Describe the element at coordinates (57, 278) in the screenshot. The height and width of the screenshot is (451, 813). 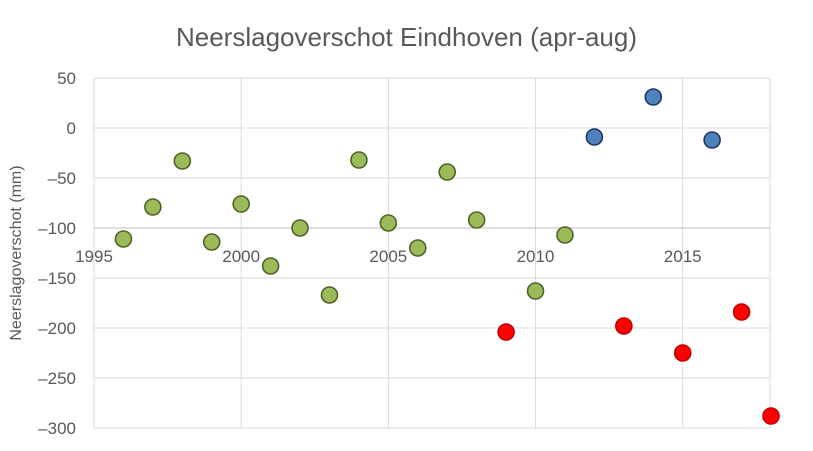
I see `y-tick-label: –150` at that location.